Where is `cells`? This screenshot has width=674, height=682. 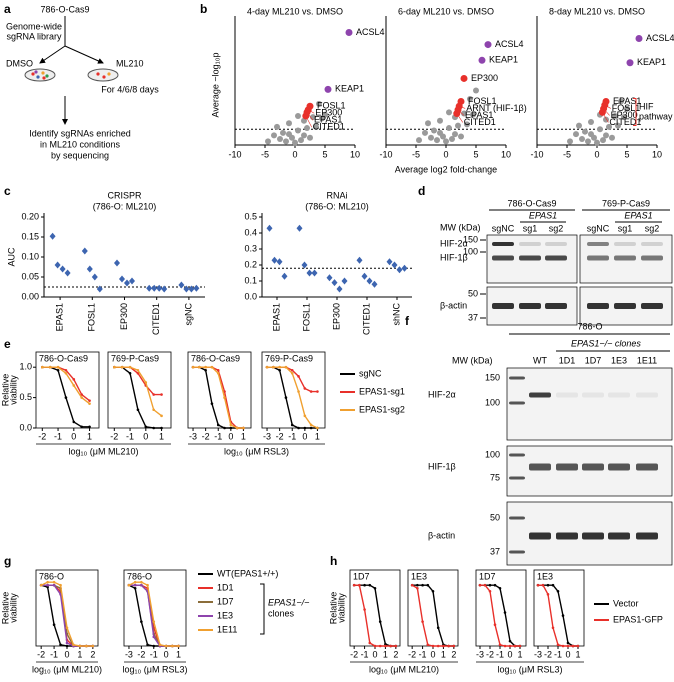 cells is located at coordinates (71, 75).